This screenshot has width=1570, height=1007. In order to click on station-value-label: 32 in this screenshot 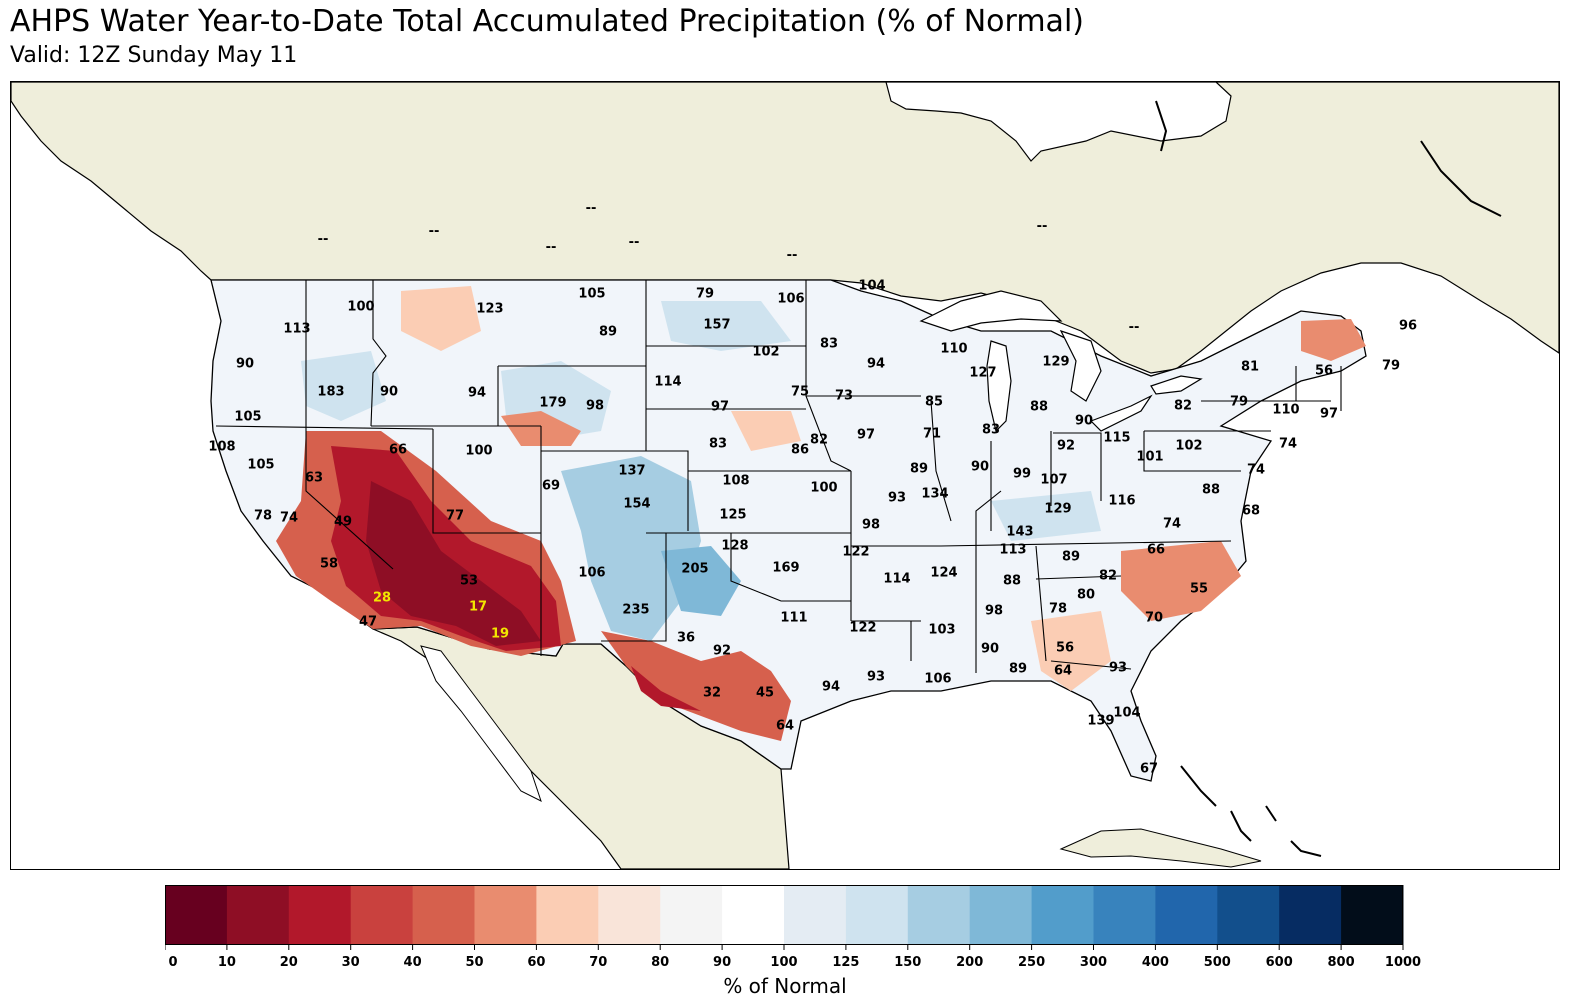, I will do `click(712, 693)`.